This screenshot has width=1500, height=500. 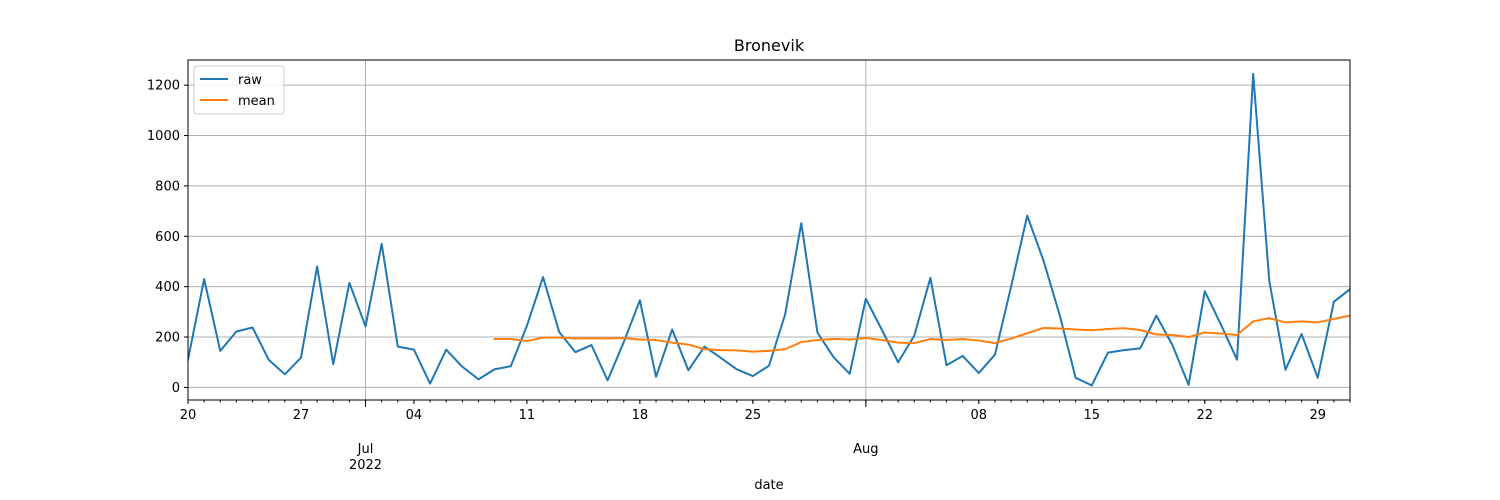 I want to click on x-major-tick-label: 2022, so click(x=365, y=465).